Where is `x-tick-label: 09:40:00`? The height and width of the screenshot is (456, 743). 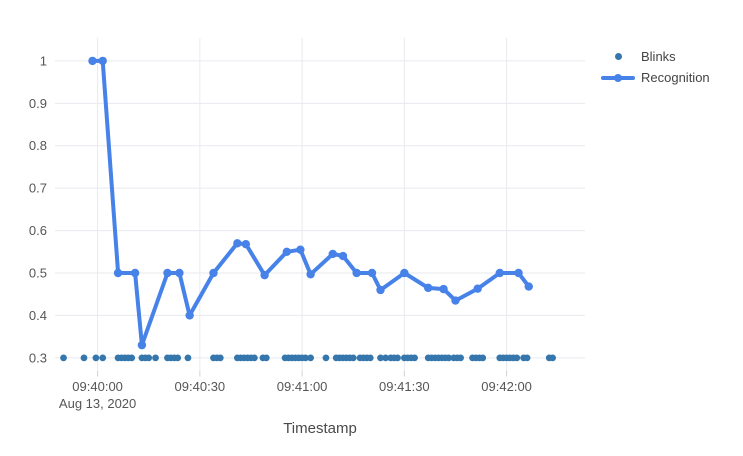 x-tick-label: 09:40:00 is located at coordinates (97, 386).